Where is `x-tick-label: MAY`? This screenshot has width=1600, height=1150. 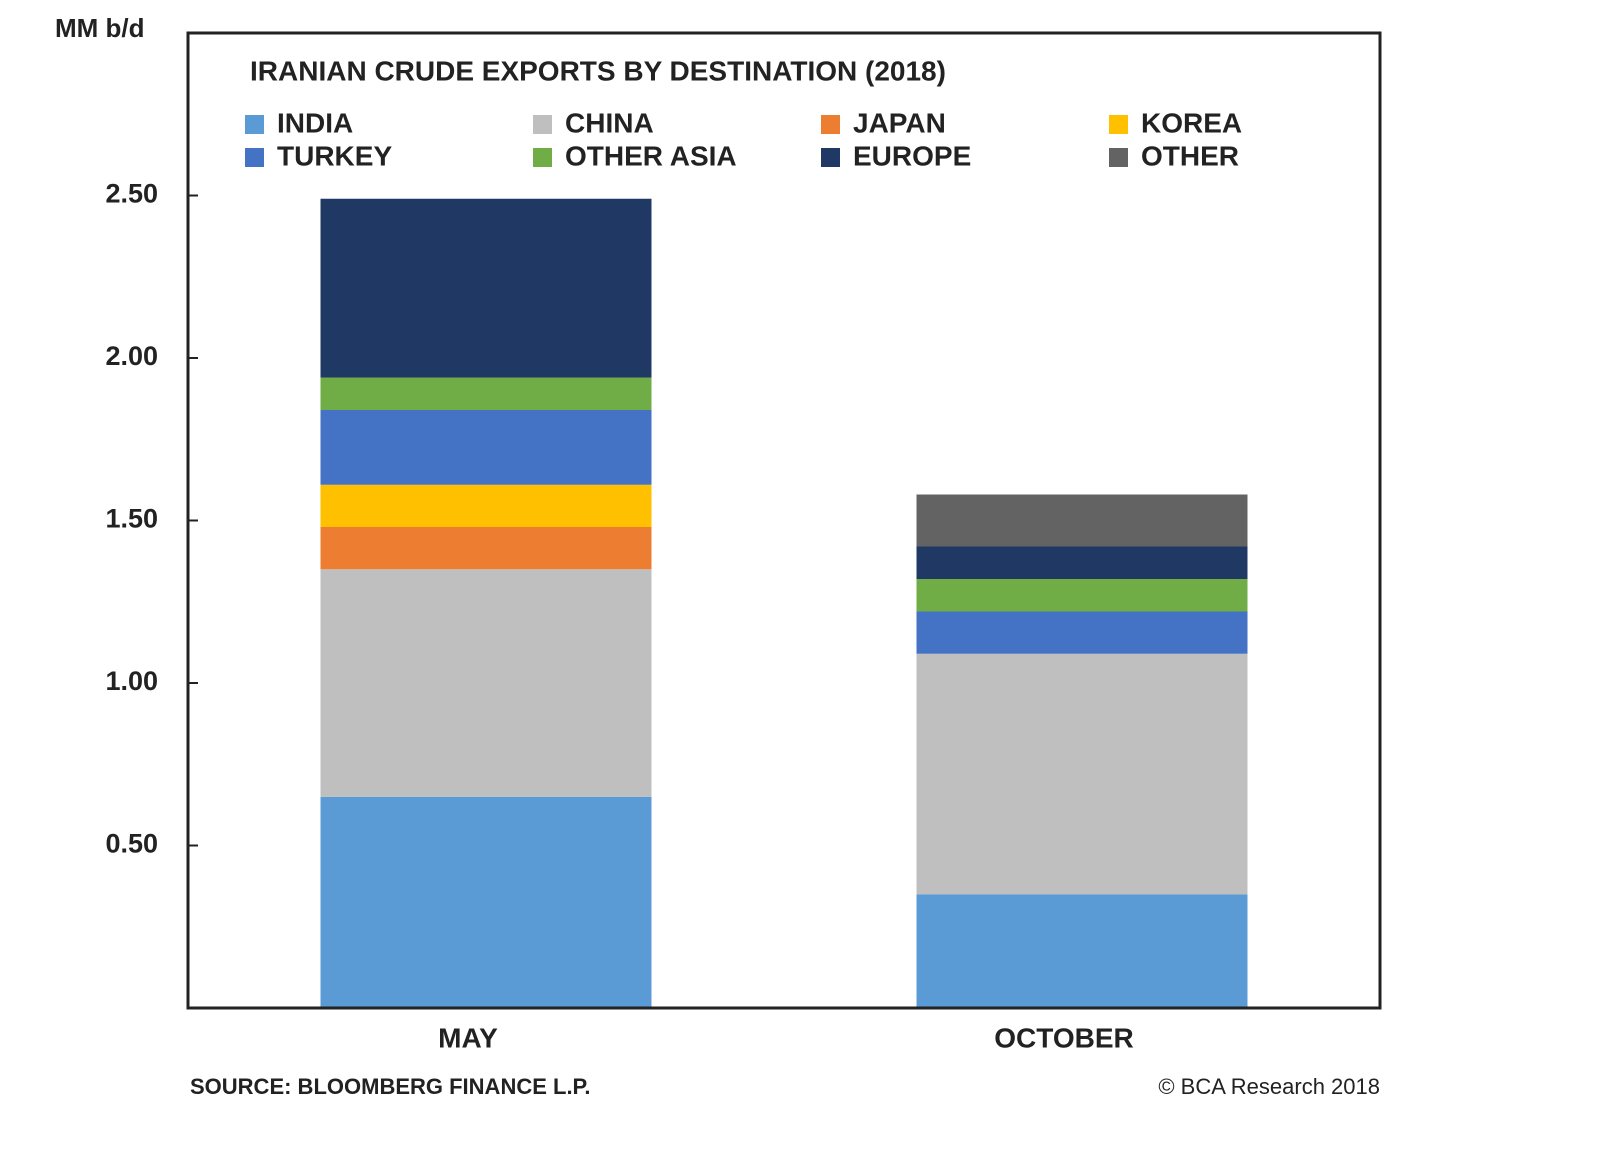 x-tick-label: MAY is located at coordinates (468, 1037).